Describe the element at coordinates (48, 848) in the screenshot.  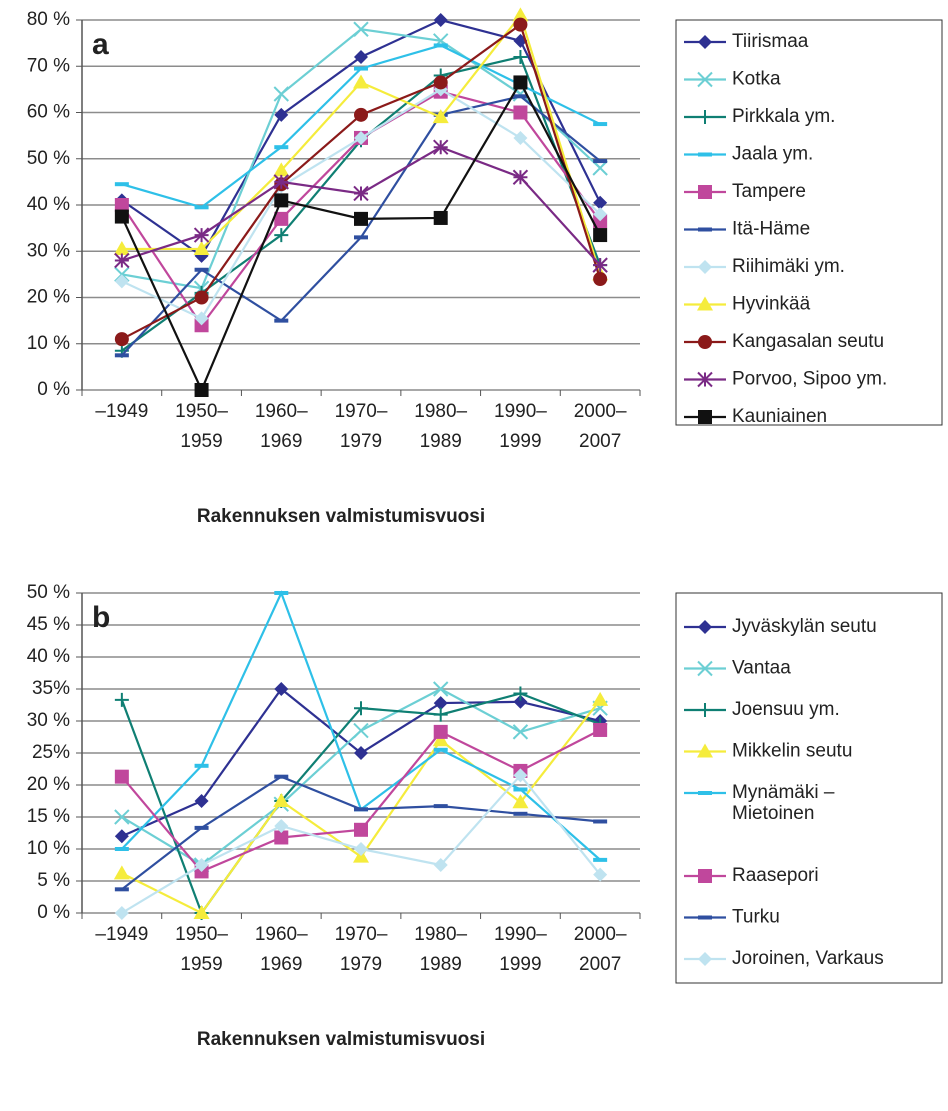
I see `y-tick-label: 10 %` at that location.